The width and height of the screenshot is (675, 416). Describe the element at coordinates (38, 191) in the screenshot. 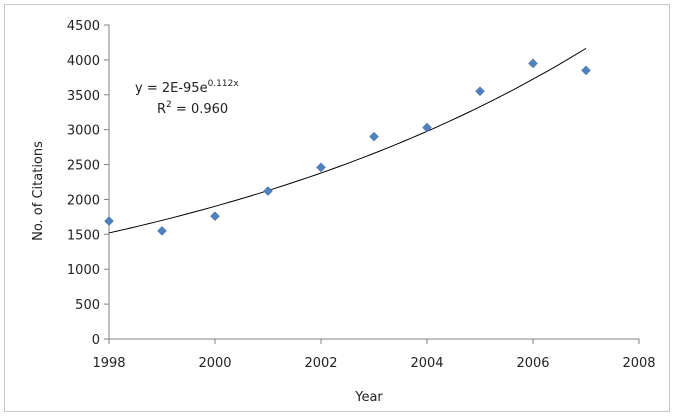

I see `y-axis-title: No. of Citations` at that location.